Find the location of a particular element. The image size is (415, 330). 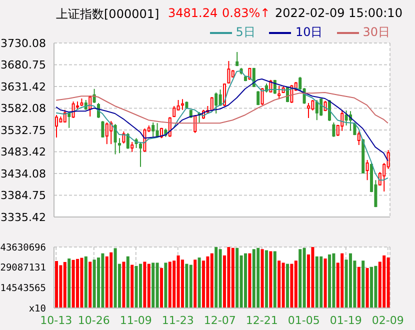

x-tick-label: 12-21 is located at coordinates (262, 320).